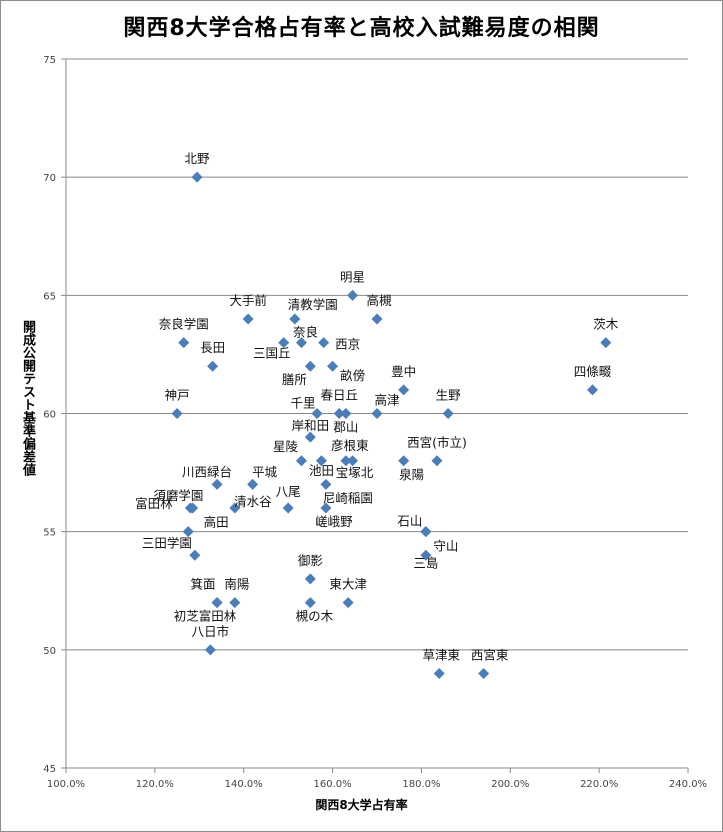  What do you see at coordinates (253, 501) in the screenshot?
I see `data-point-label: 清水谷` at bounding box center [253, 501].